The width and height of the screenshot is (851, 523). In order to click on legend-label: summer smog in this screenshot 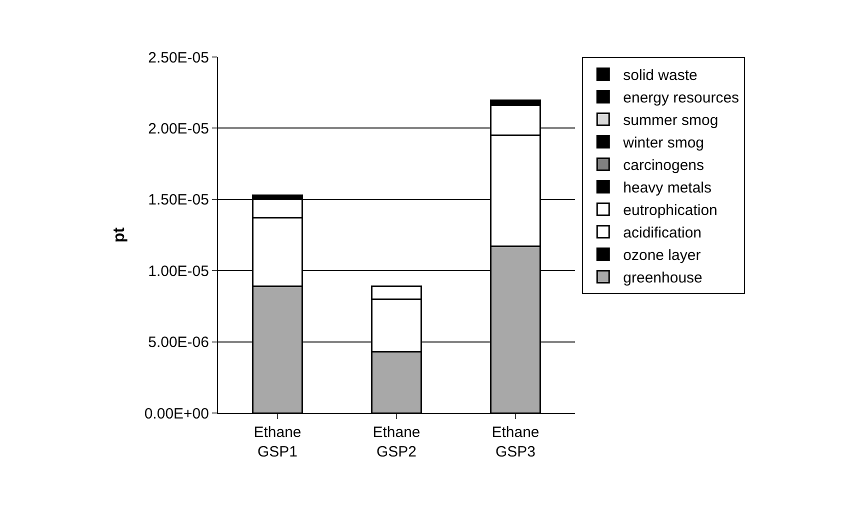, I will do `click(670, 121)`.